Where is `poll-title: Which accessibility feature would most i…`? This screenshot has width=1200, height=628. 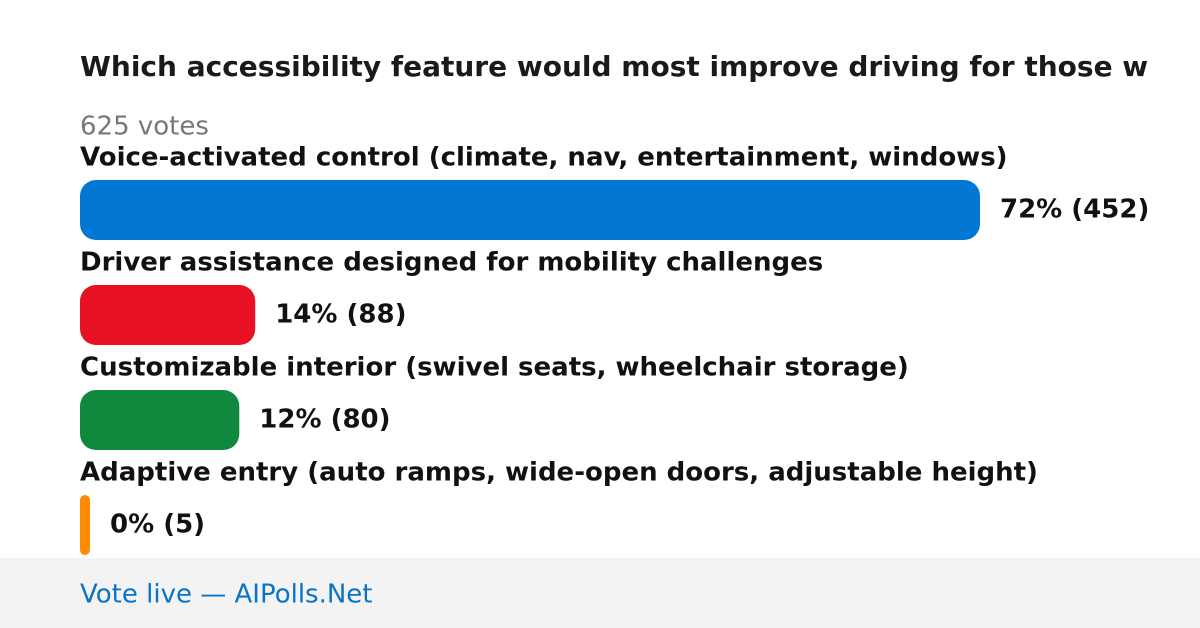 poll-title: Which accessibility feature would most i… is located at coordinates (614, 66).